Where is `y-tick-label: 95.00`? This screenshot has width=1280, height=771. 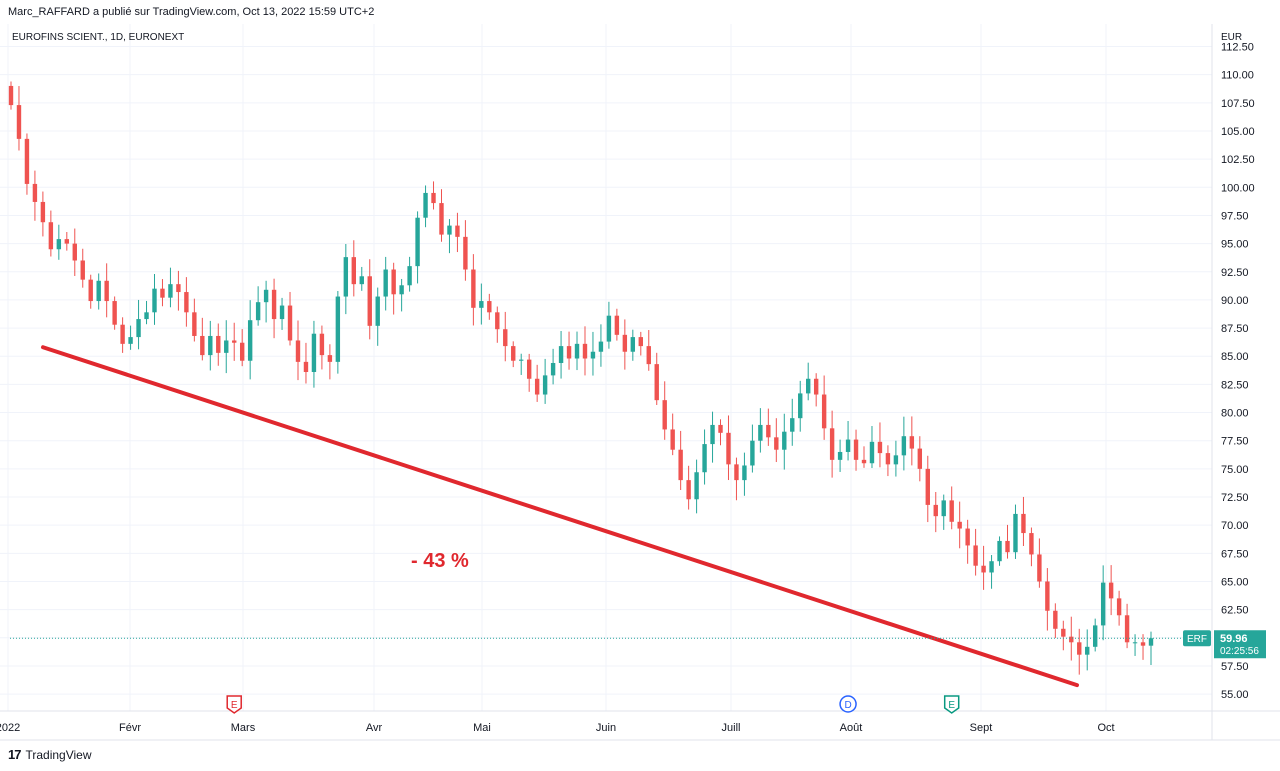 y-tick-label: 95.00 is located at coordinates (1235, 245).